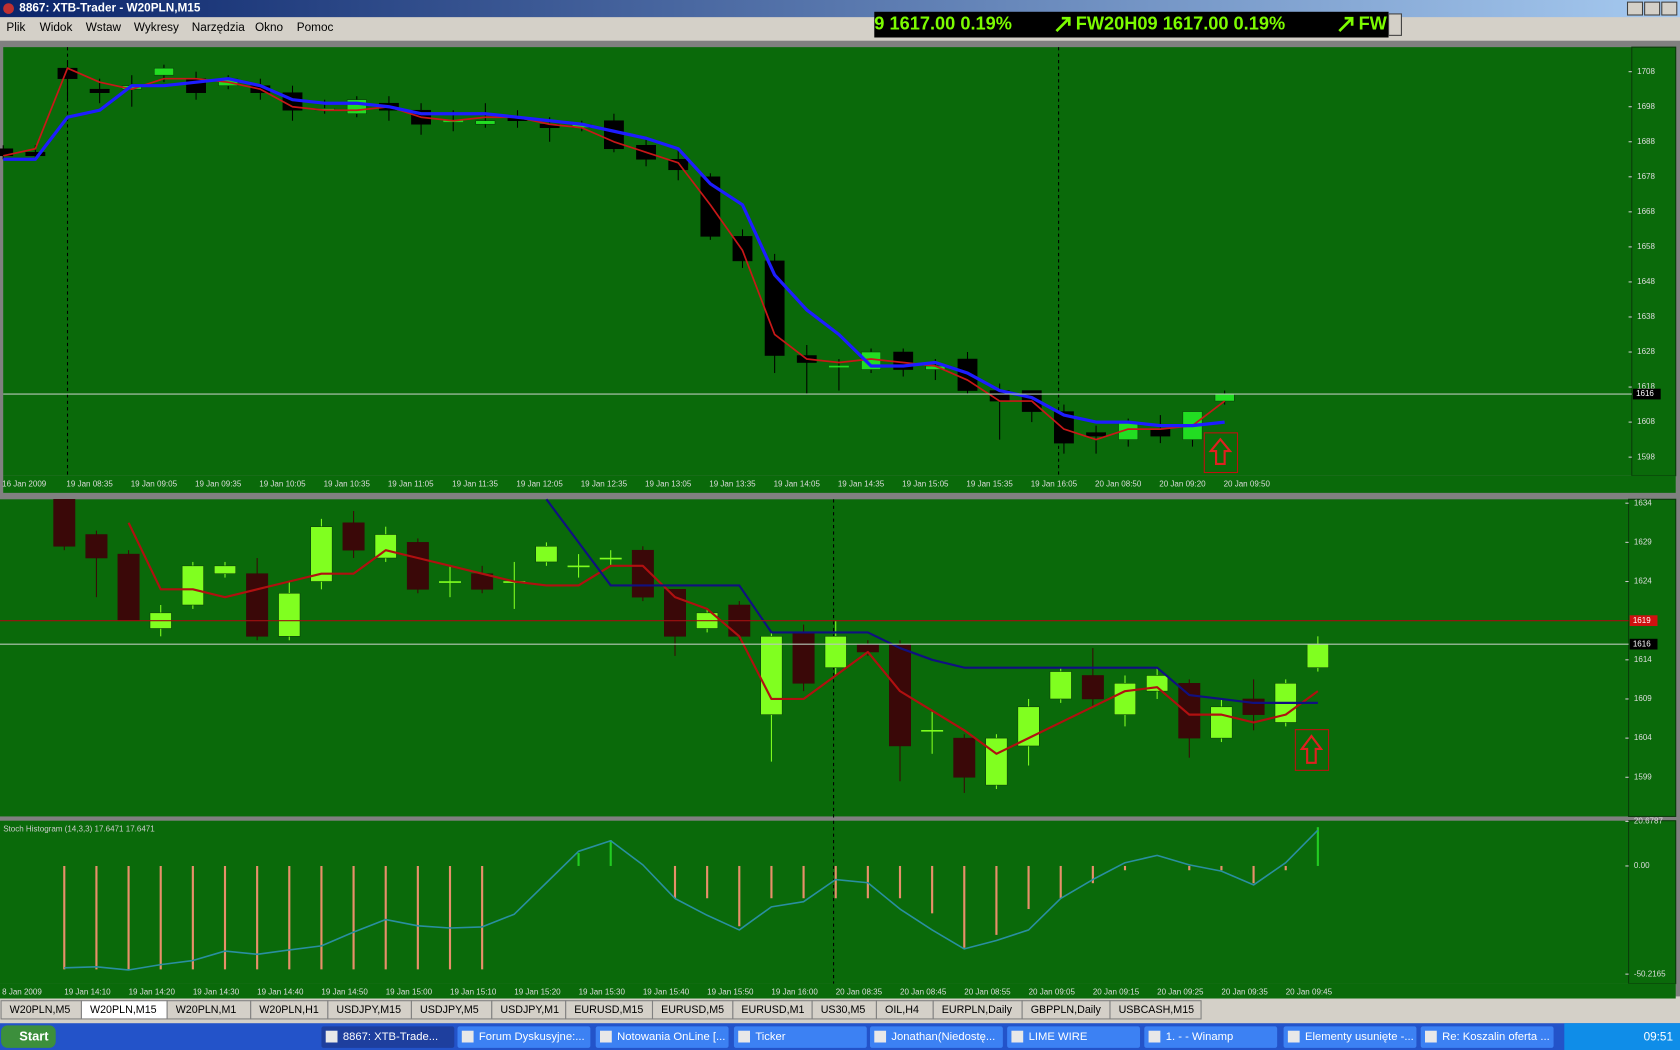 Image resolution: width=1680 pixels, height=1050 pixels. I want to click on minimize-button, so click(1635, 8).